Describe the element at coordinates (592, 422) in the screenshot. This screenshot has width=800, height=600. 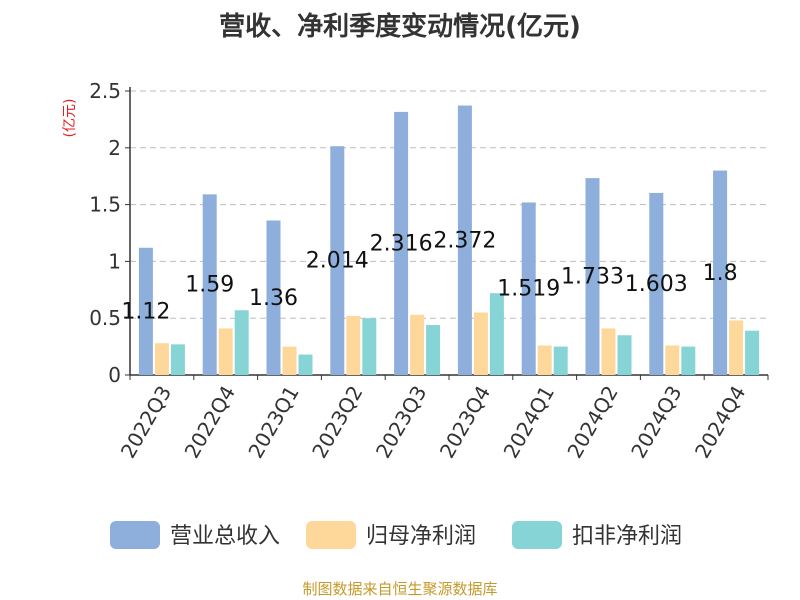
I see `x-tick-label: 2024Q2` at that location.